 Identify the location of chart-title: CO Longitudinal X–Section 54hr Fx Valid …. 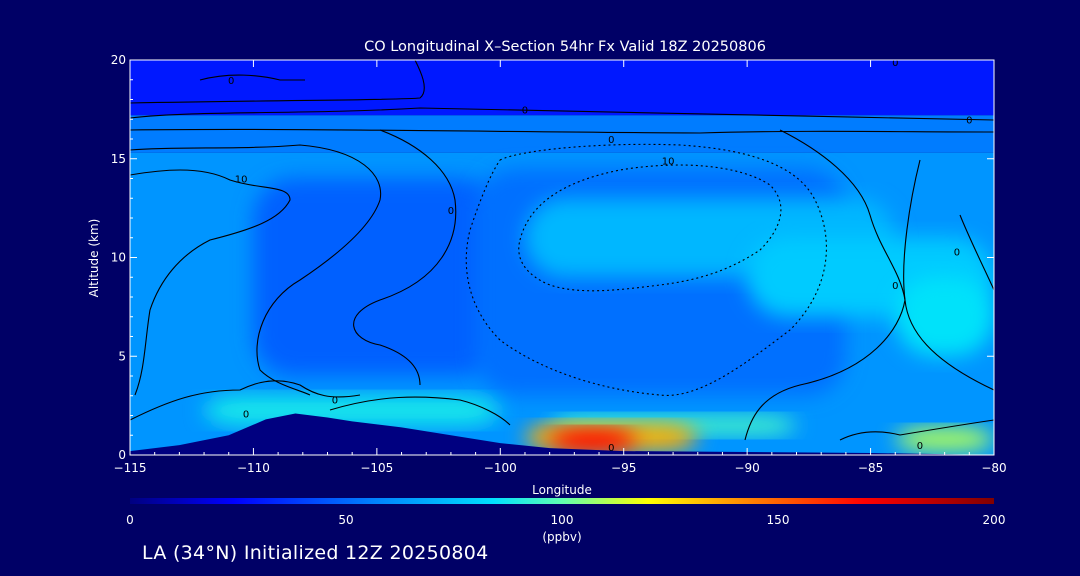
(565, 47).